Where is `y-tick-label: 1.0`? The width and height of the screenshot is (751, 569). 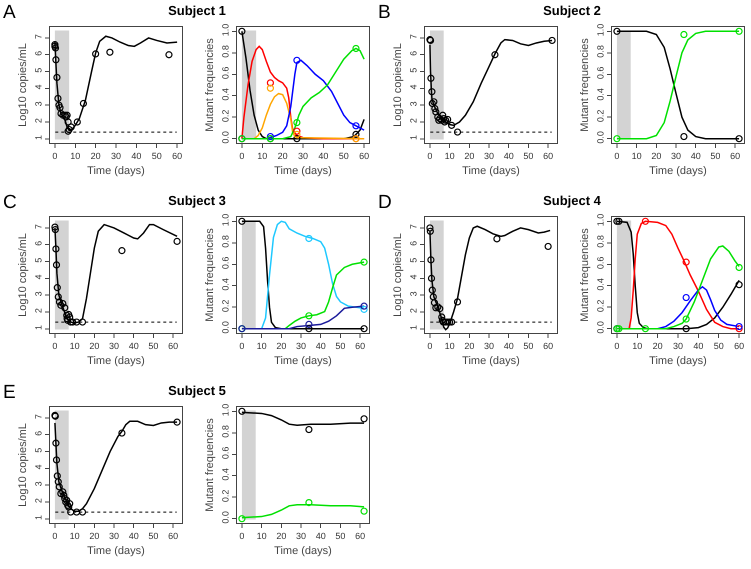
y-tick-label: 1.0 is located at coordinates (225, 220).